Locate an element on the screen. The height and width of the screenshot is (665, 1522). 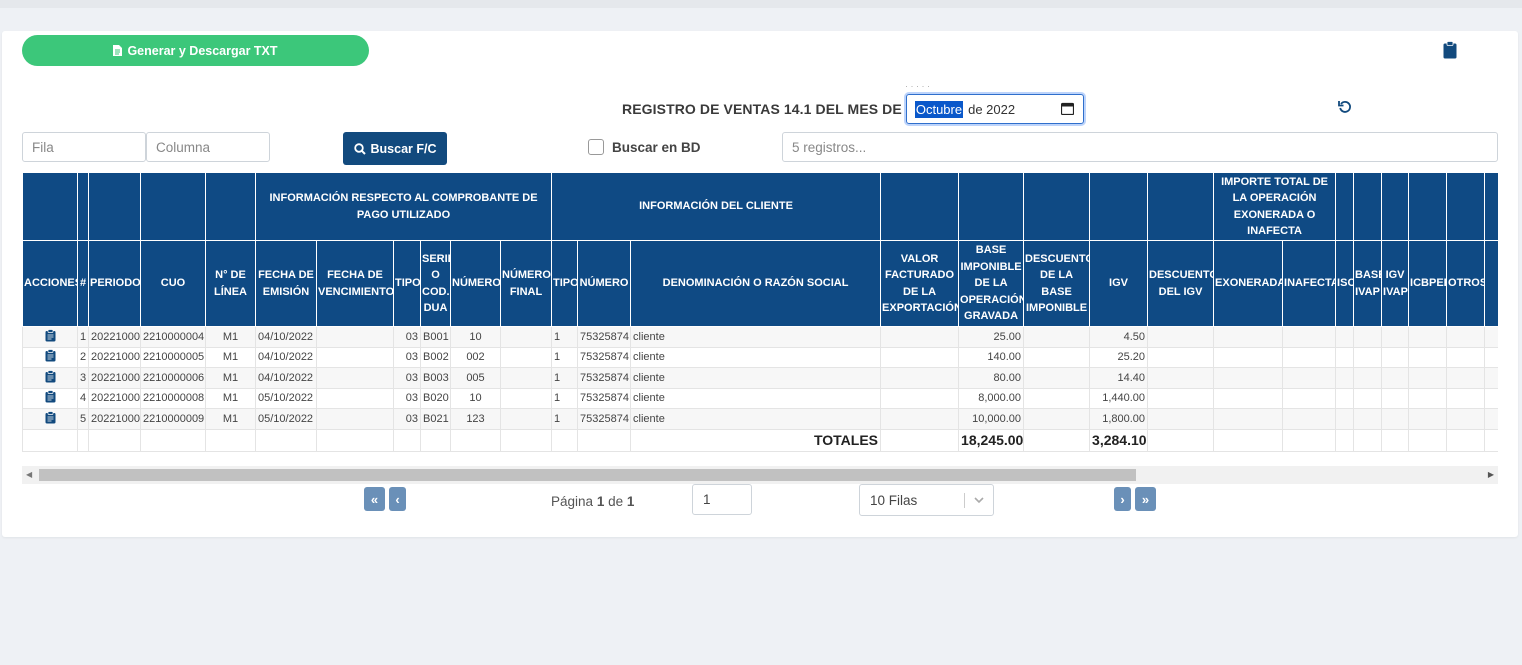
generate-txt-button: Generar y Descargar TXT is located at coordinates (195, 50).